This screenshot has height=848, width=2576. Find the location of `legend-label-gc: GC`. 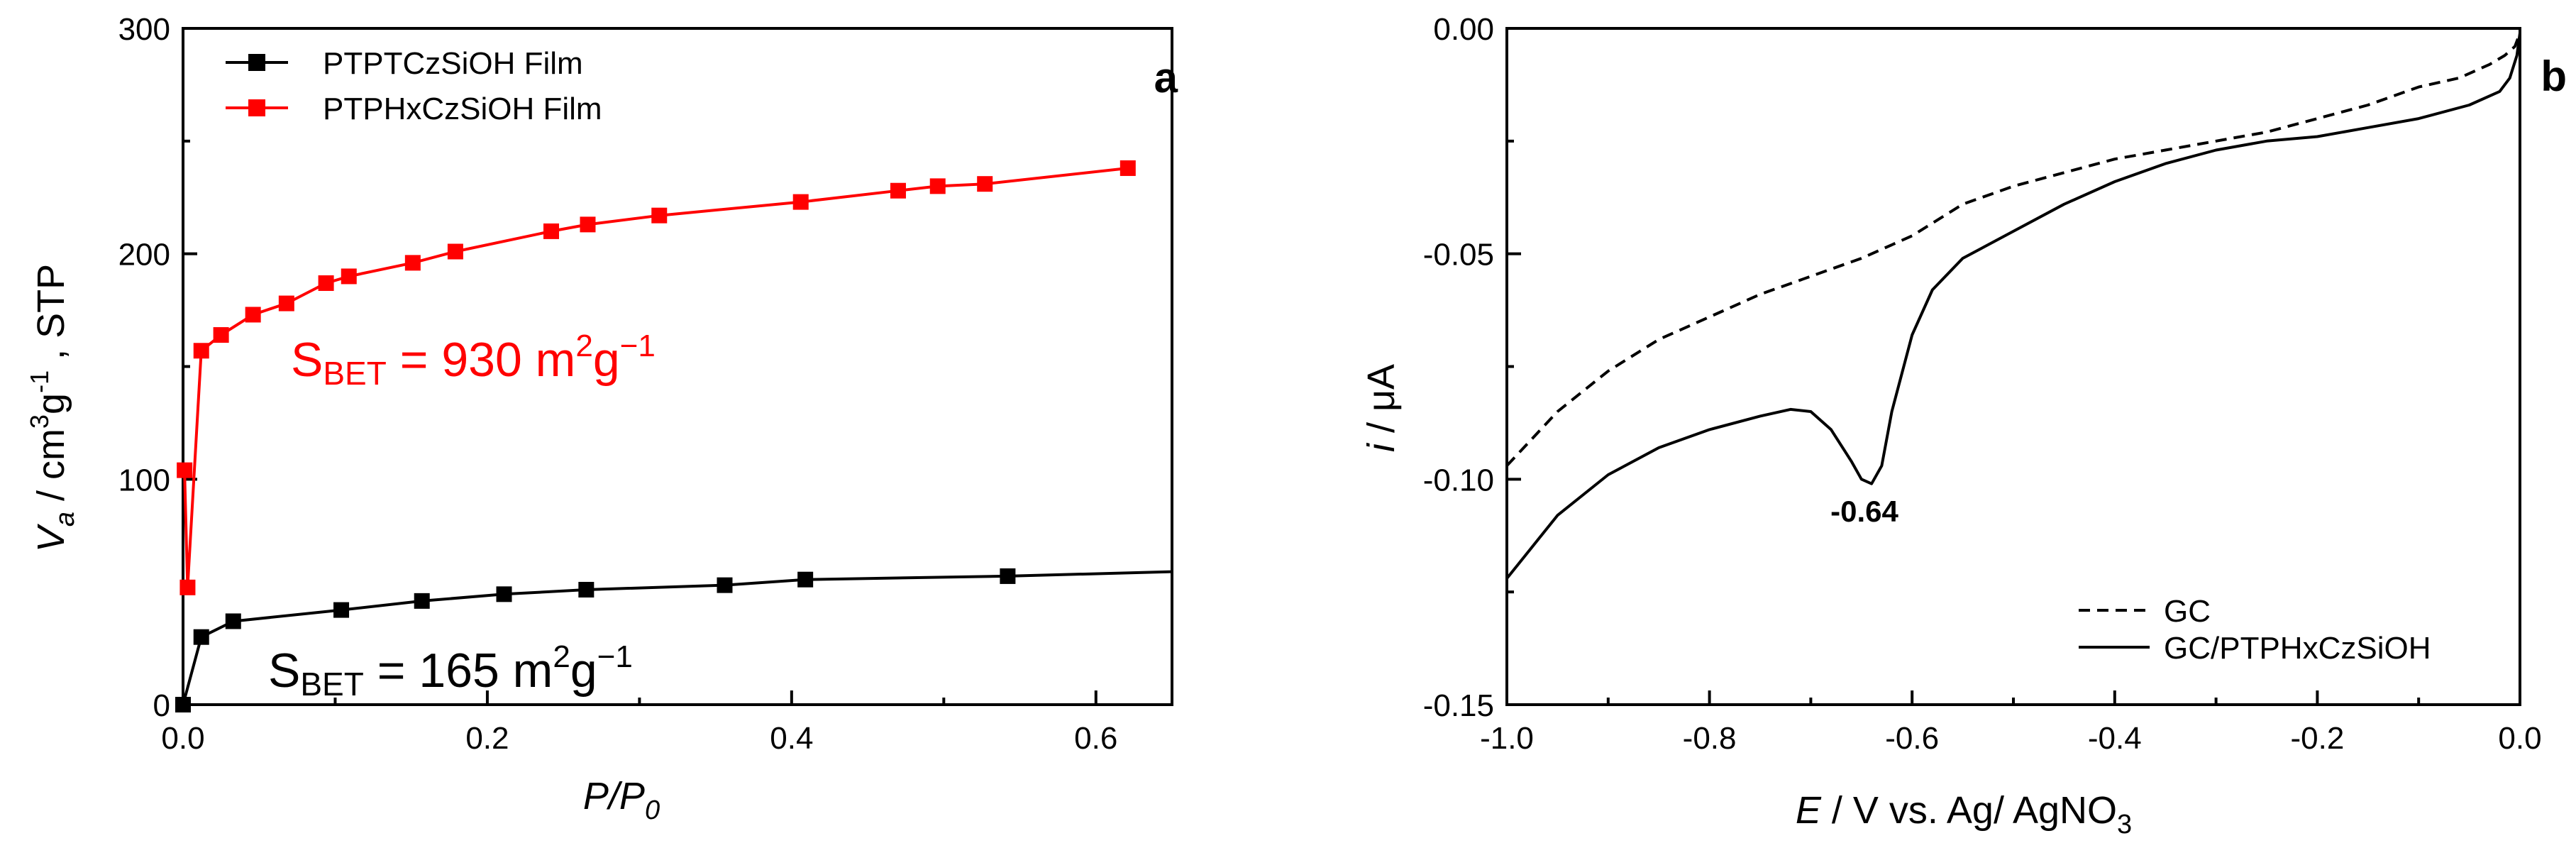

legend-label-gc: GC is located at coordinates (2187, 611).